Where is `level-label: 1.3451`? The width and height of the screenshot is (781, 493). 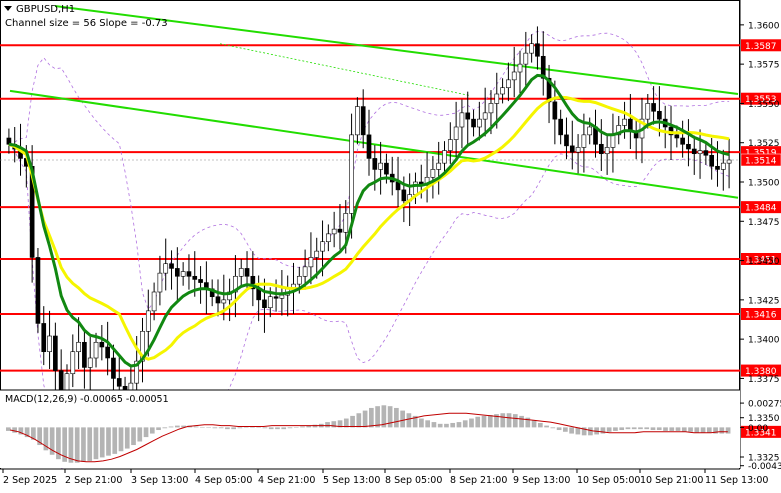
level-label: 1.3451 is located at coordinates (761, 261).